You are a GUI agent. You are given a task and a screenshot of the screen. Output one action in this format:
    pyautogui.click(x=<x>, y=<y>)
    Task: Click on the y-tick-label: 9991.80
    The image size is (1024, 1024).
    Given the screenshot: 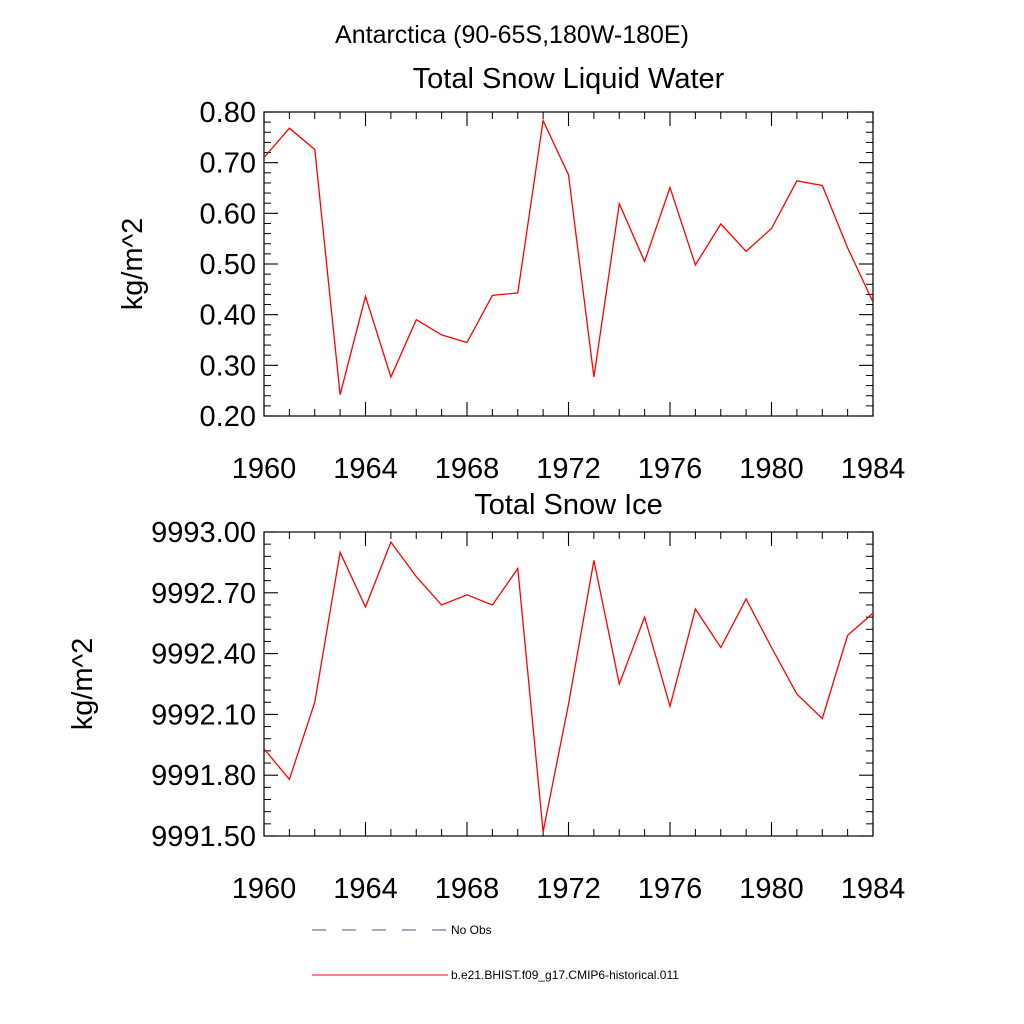 What is the action you would take?
    pyautogui.click(x=203, y=776)
    